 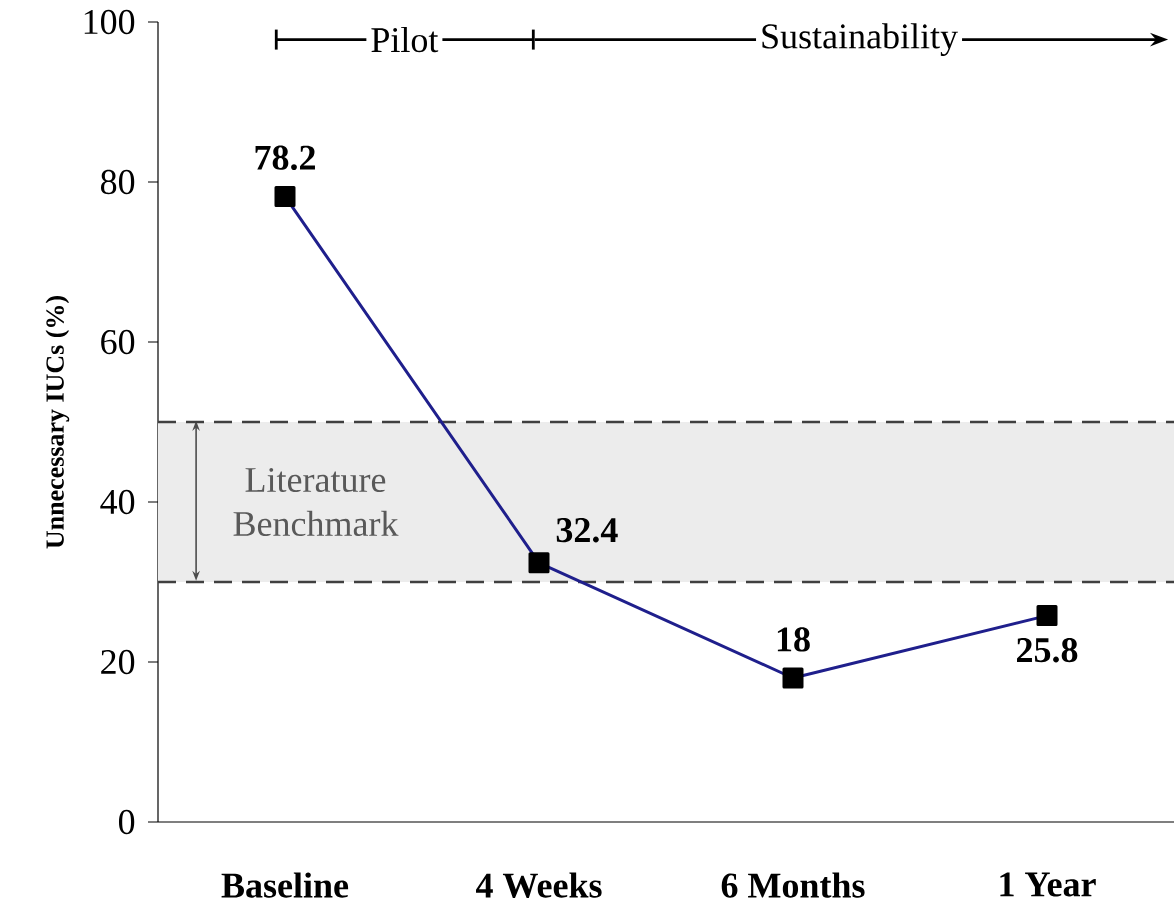 I want to click on x-tick-label: 1 Year, so click(x=1048, y=884).